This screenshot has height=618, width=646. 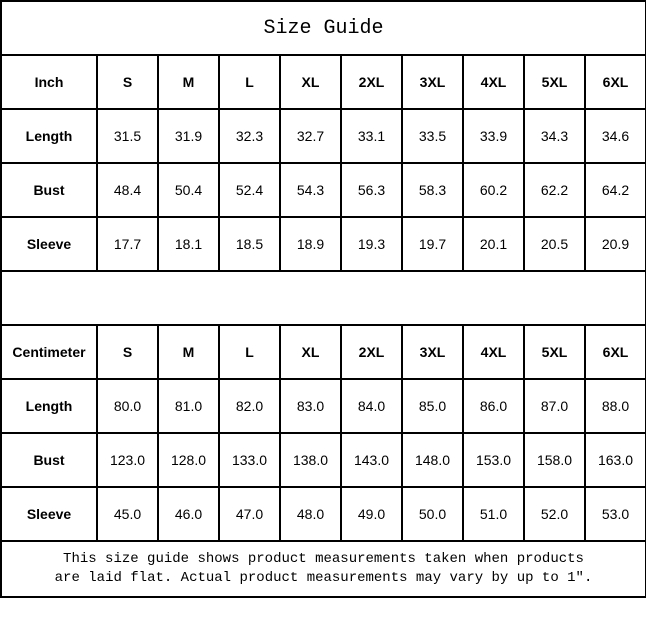 I want to click on measurement-cell: 64.2, so click(x=615, y=190).